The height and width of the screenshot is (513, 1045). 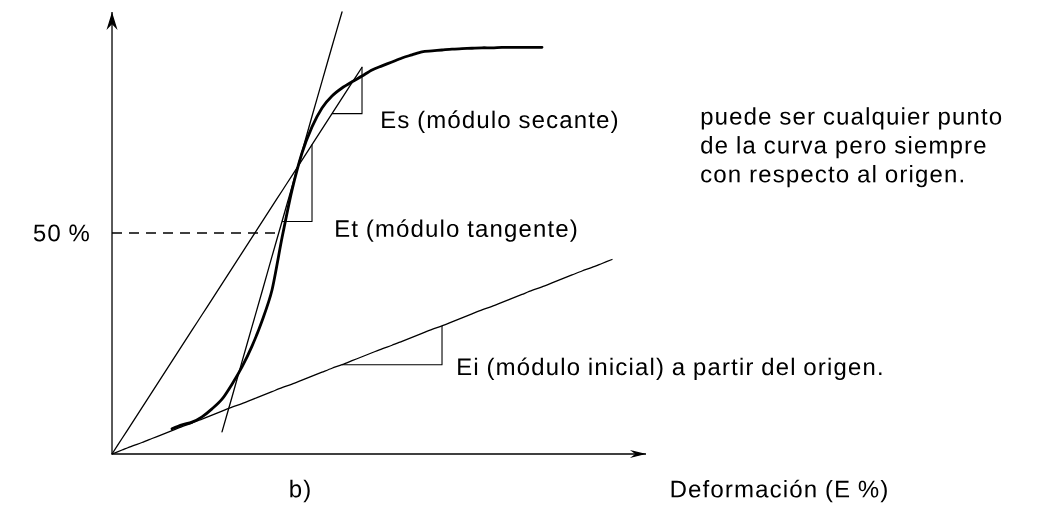 What do you see at coordinates (61, 233) in the screenshot?
I see `ref-line-label: 50 %` at bounding box center [61, 233].